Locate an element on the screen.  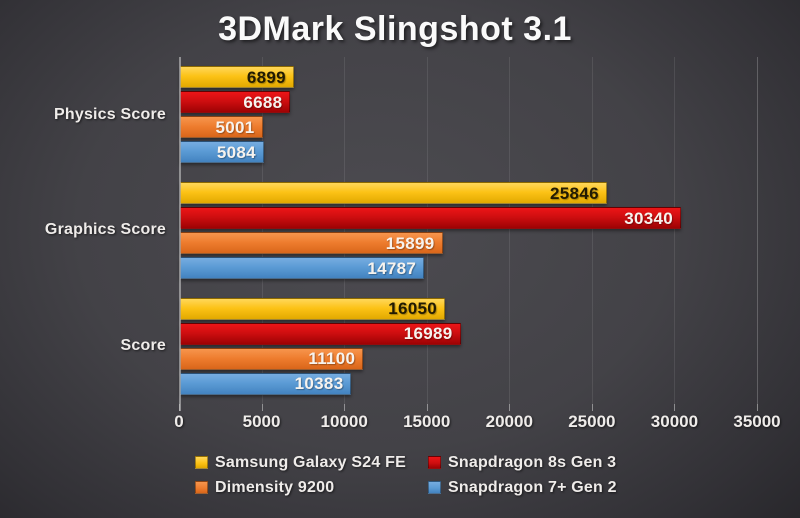
x-tick-label: 5000 is located at coordinates (261, 421).